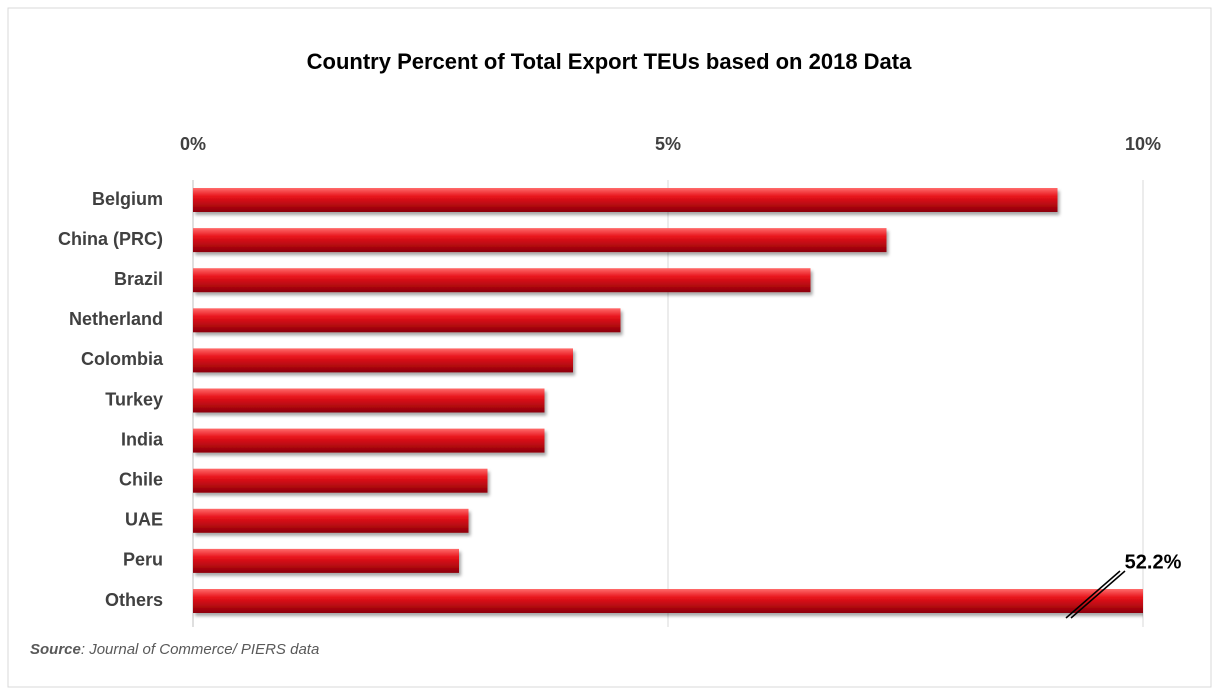  I want to click on source-text: : Journal of Commerce/ PIERS data, so click(200, 649).